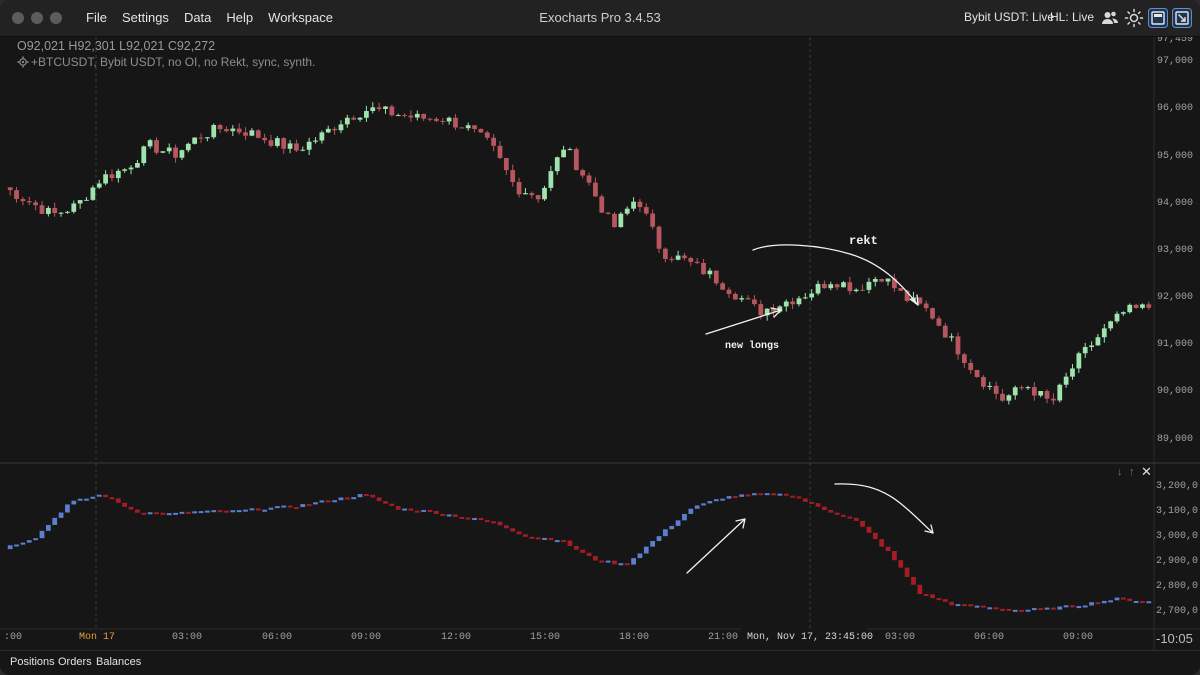  I want to click on sun-icon, so click(1134, 18).